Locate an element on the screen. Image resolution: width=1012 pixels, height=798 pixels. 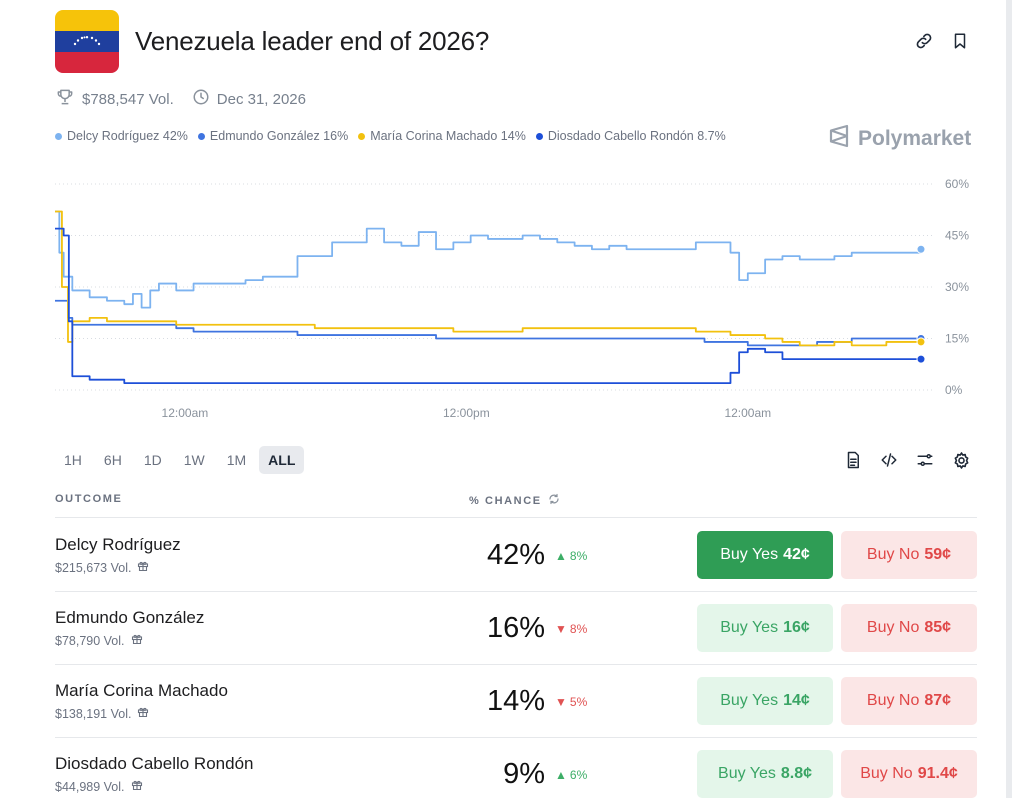
outcome-chance: 14% is located at coordinates (515, 701).